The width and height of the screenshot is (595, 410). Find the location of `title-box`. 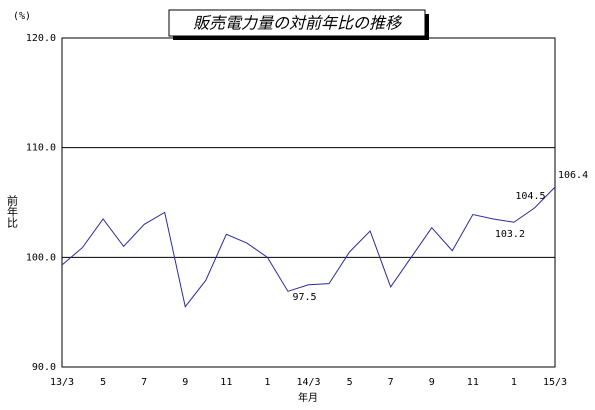

title-box is located at coordinates (297, 23).